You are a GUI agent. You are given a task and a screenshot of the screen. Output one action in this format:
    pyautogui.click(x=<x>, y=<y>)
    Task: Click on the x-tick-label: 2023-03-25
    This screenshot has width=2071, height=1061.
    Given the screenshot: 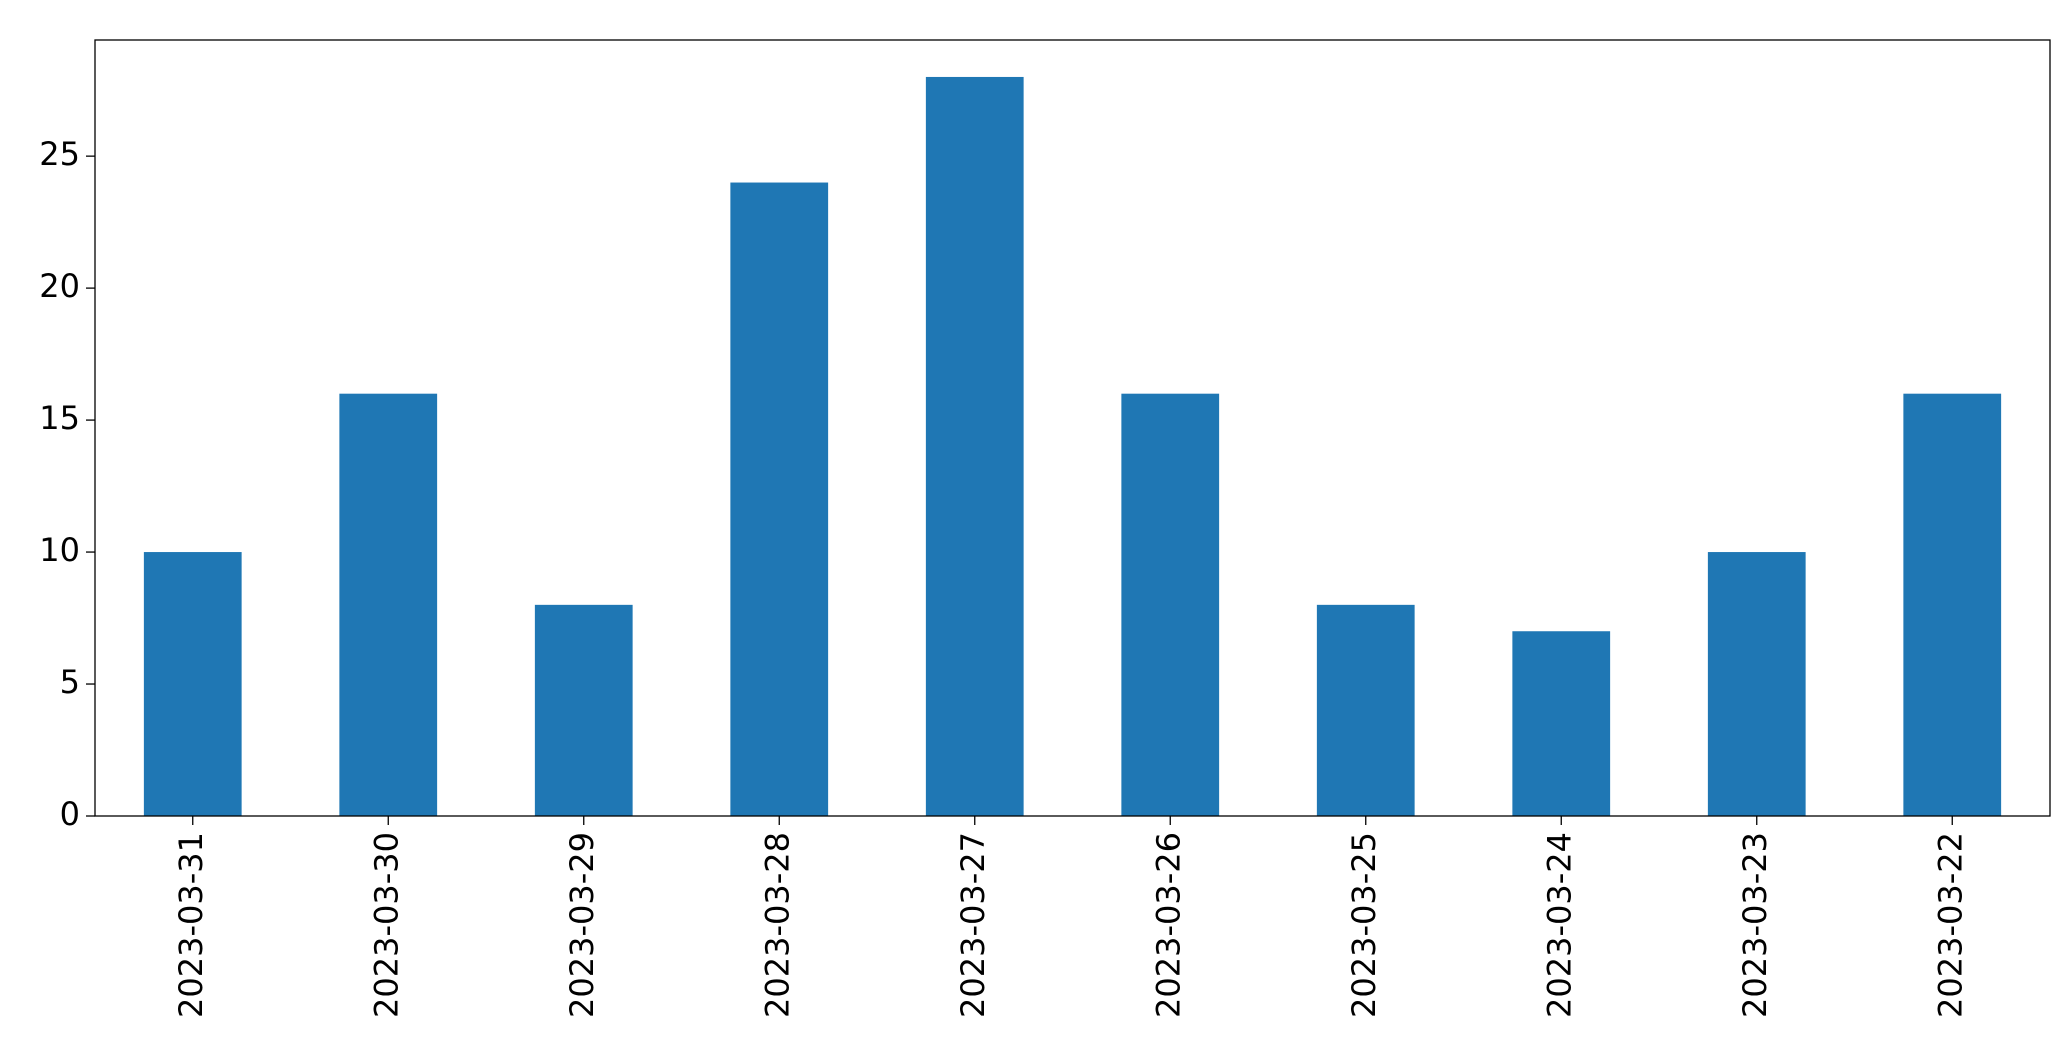 What is the action you would take?
    pyautogui.click(x=1364, y=925)
    